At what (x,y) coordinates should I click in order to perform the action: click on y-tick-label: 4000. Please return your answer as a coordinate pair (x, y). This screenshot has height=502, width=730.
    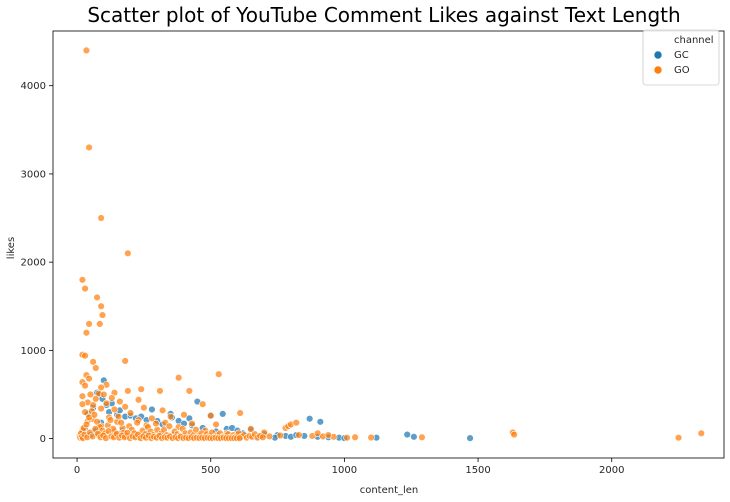
    Looking at the image, I should click on (33, 86).